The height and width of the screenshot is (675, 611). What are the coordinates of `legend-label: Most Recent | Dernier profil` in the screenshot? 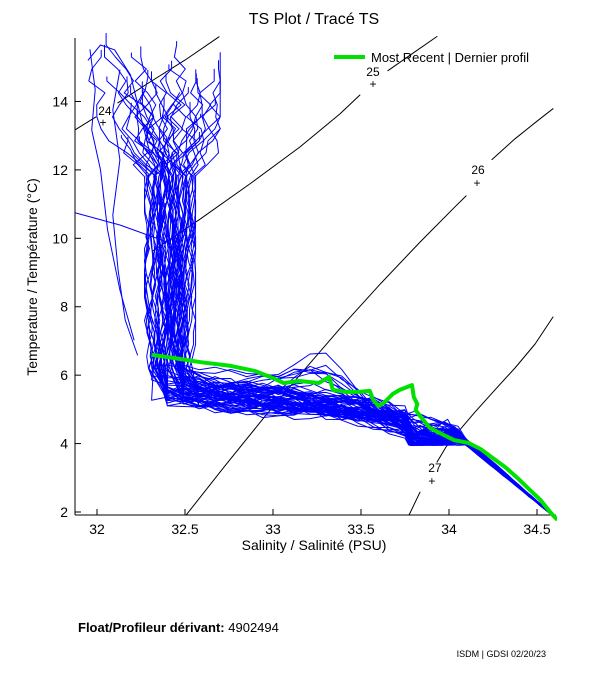 It's located at (450, 57).